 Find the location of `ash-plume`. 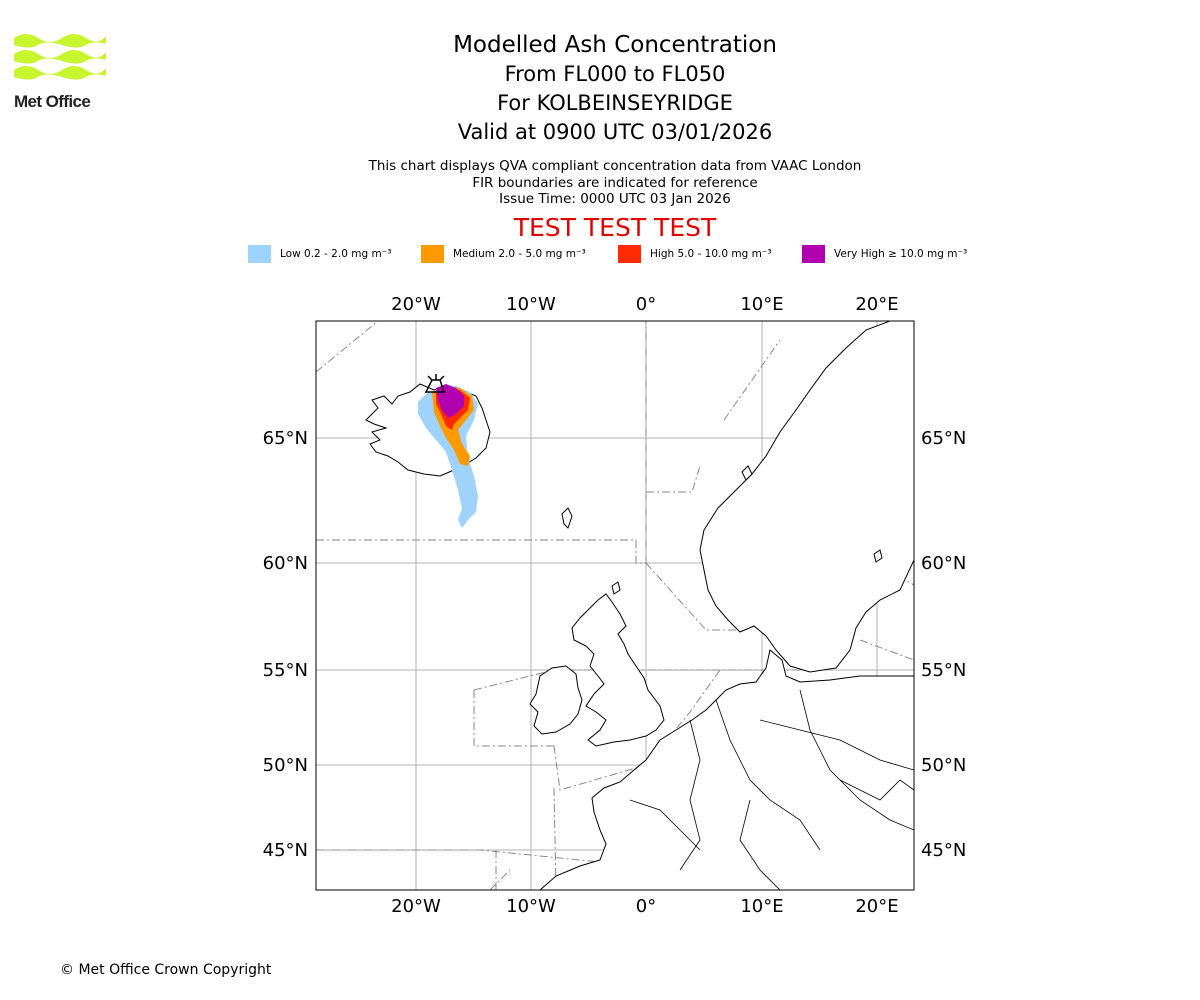

ash-plume is located at coordinates (448, 456).